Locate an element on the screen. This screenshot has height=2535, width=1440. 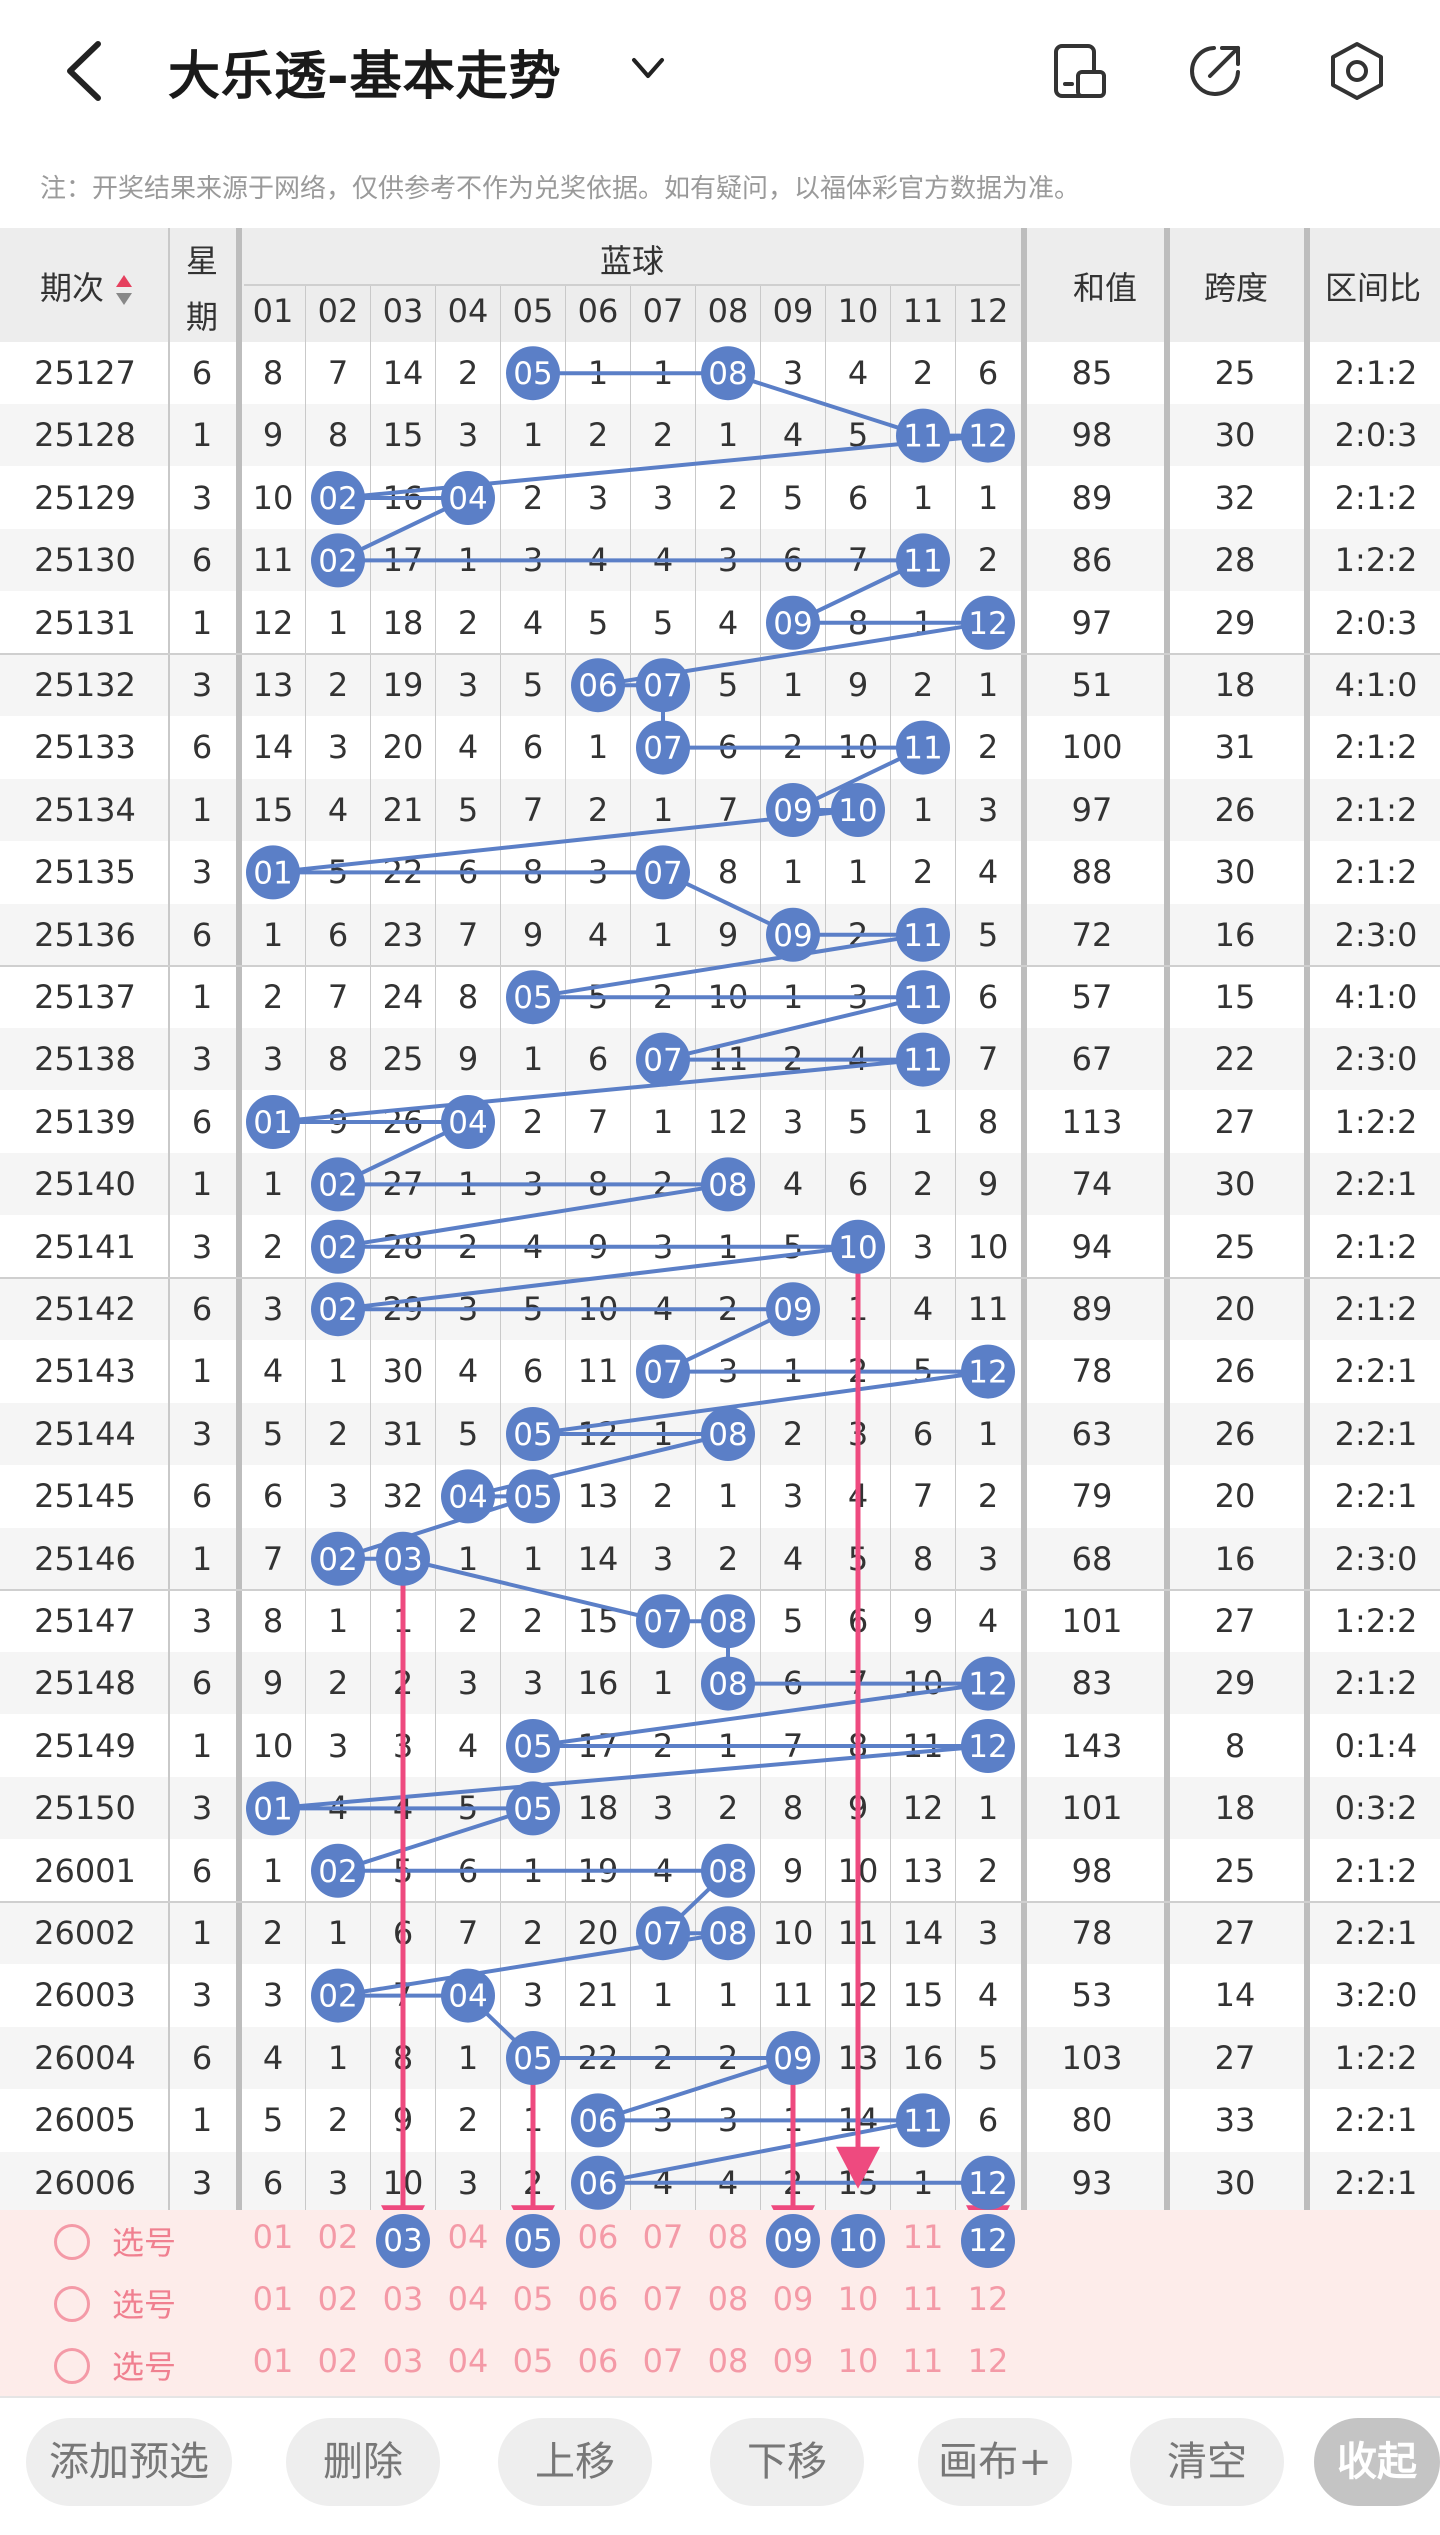
share-icon is located at coordinates (1215, 71).